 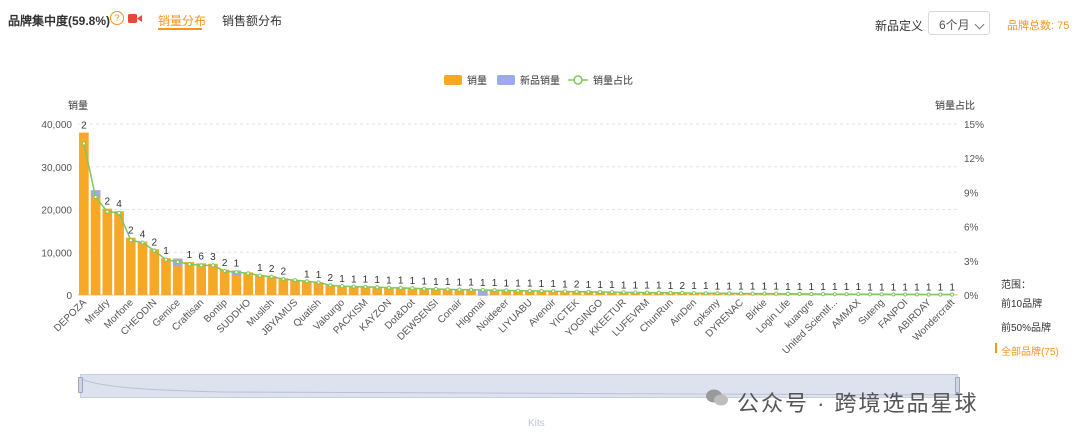 What do you see at coordinates (80, 385) in the screenshot?
I see `slider-handle-left` at bounding box center [80, 385].